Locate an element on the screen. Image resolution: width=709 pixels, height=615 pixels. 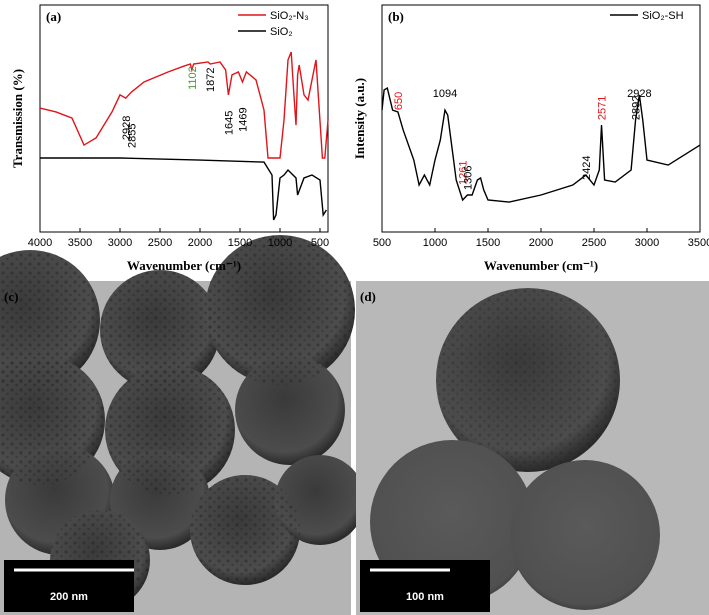
legend-label: SiO₂ is located at coordinates (281, 32).